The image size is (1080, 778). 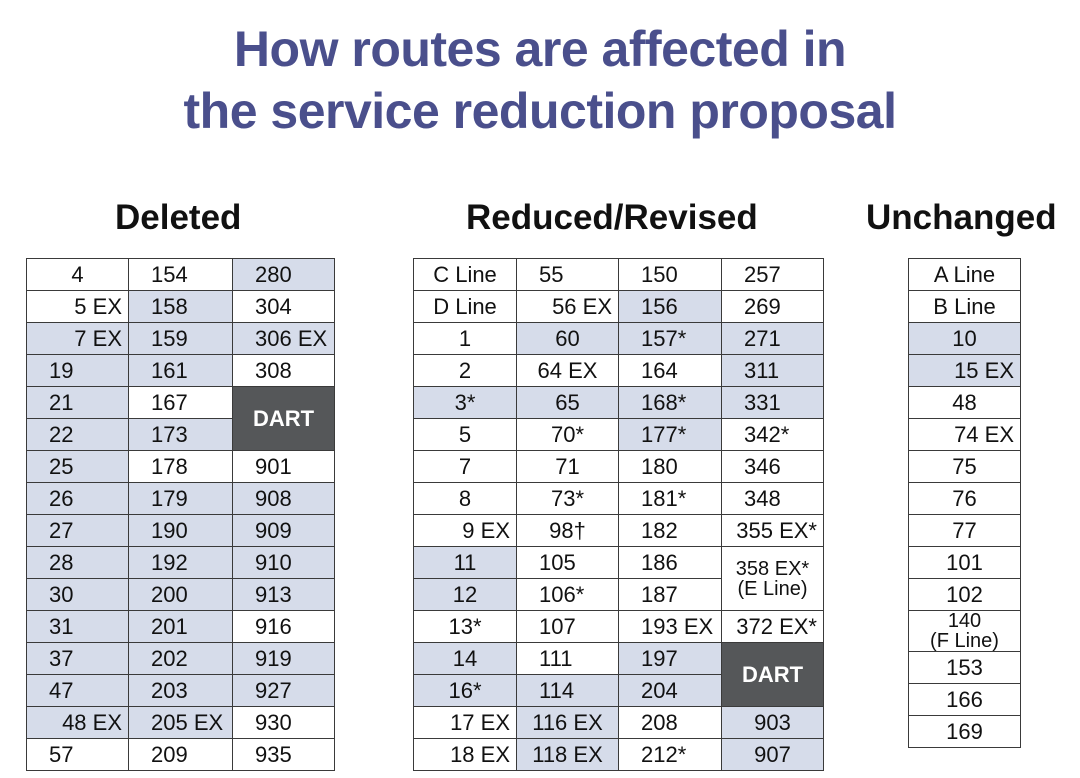 I want to click on table-cell: 913, so click(x=283, y=594).